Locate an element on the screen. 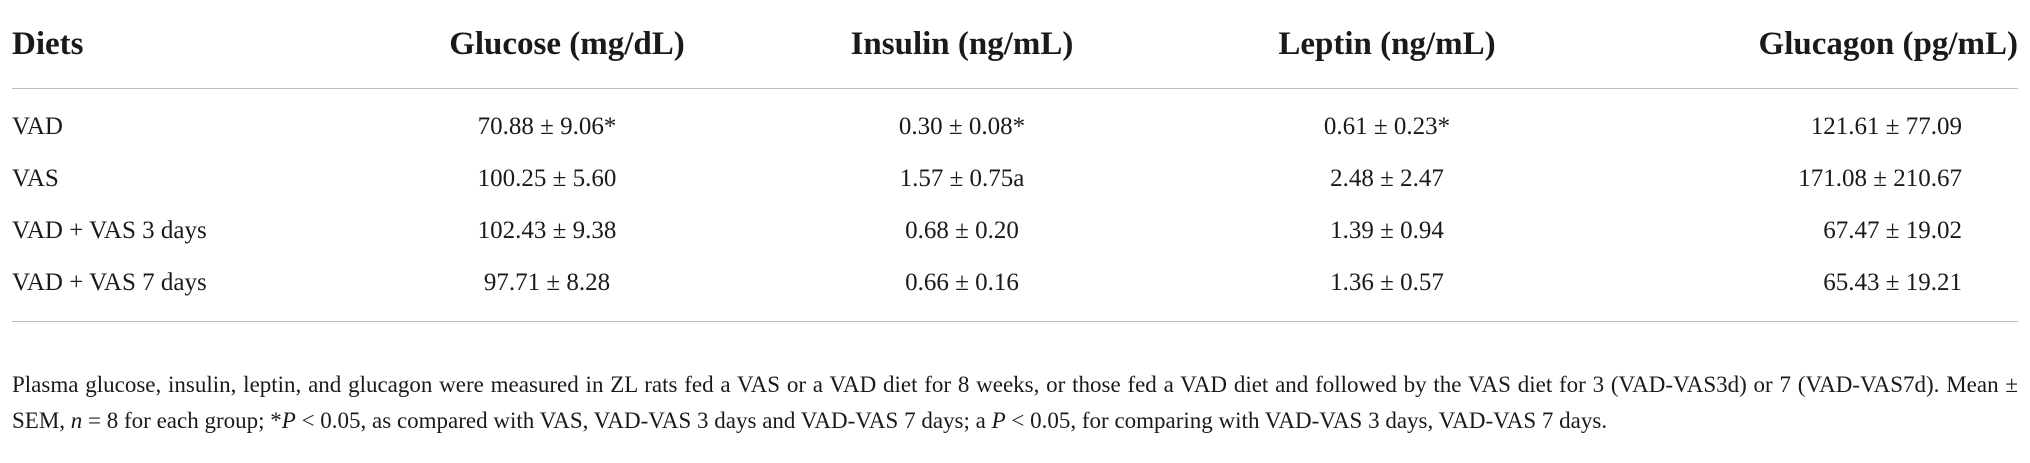  header-leptin: Leptin (ng/mL) is located at coordinates (1387, 44).